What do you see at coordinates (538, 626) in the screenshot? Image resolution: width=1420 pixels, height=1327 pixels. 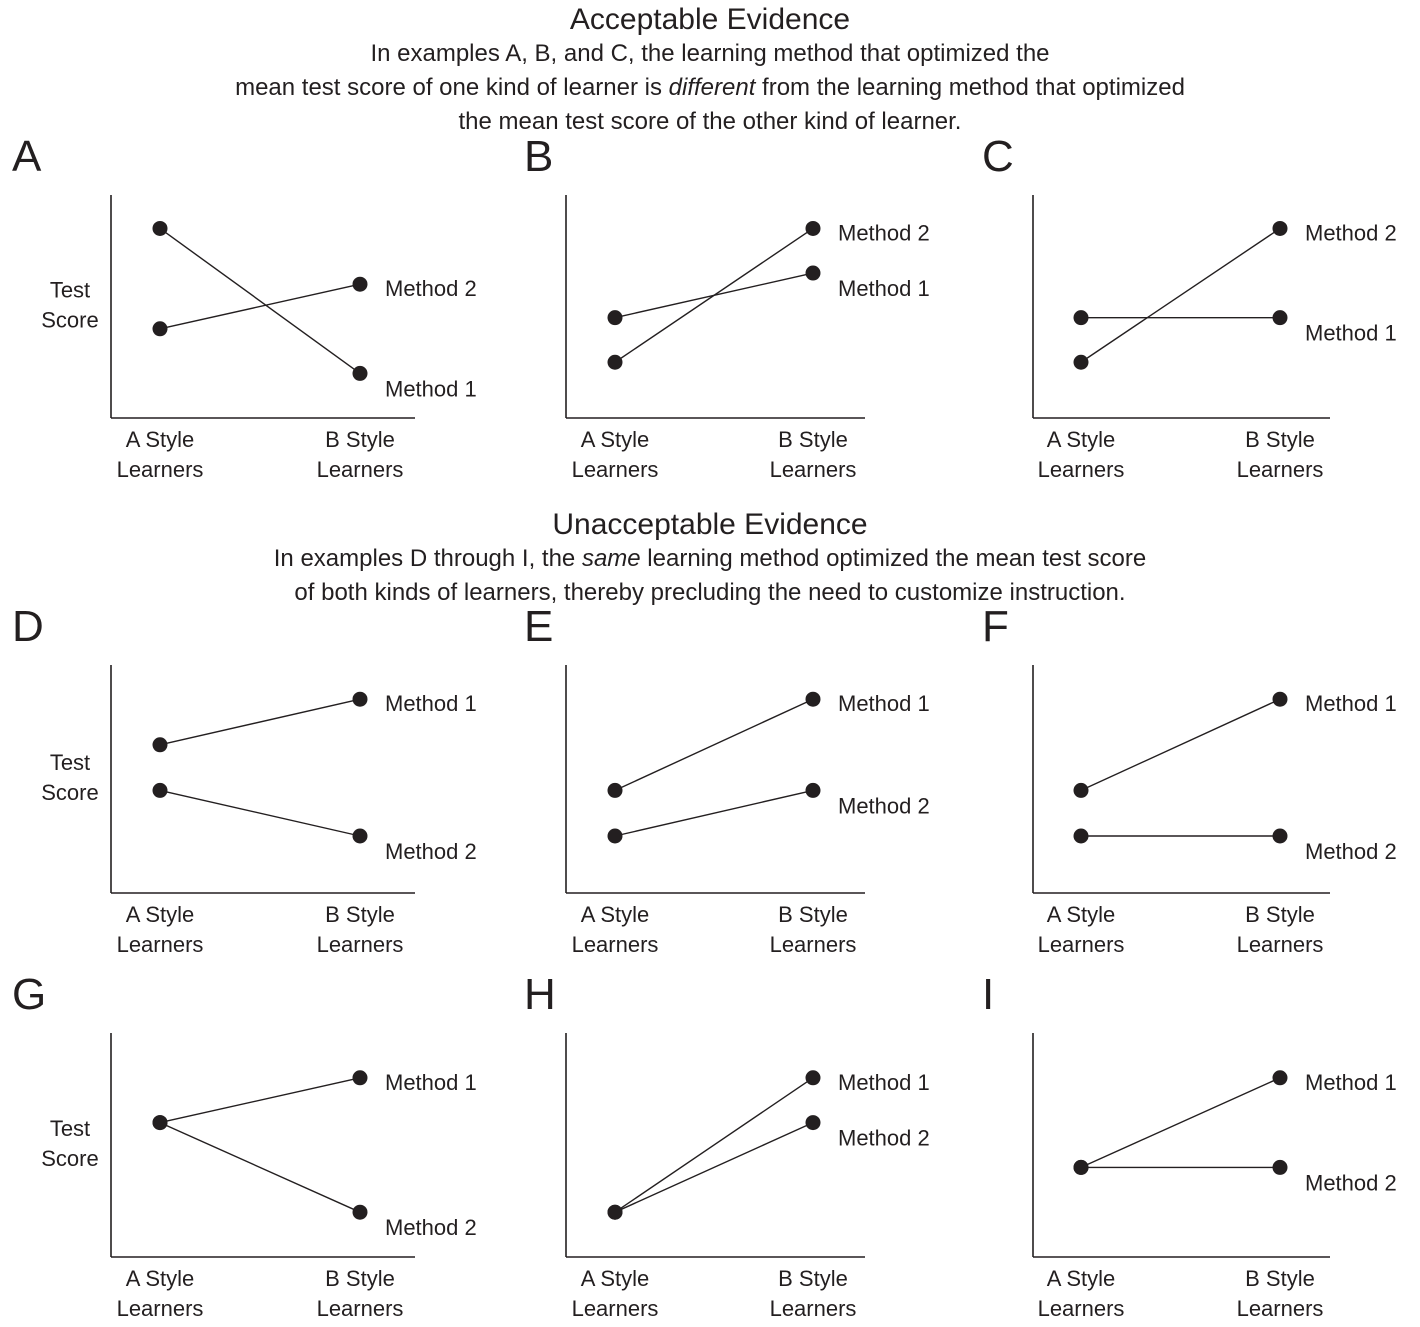 I see `panel-letter: E` at bounding box center [538, 626].